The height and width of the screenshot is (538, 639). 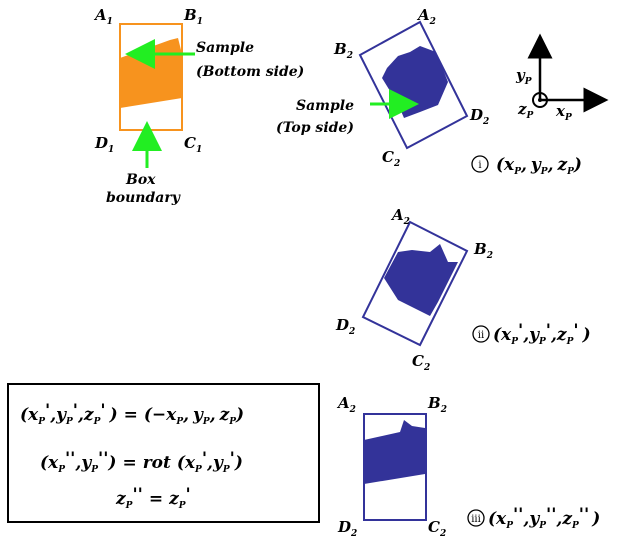 I want to click on corner-label-c2-top: C2, so click(x=391, y=158).